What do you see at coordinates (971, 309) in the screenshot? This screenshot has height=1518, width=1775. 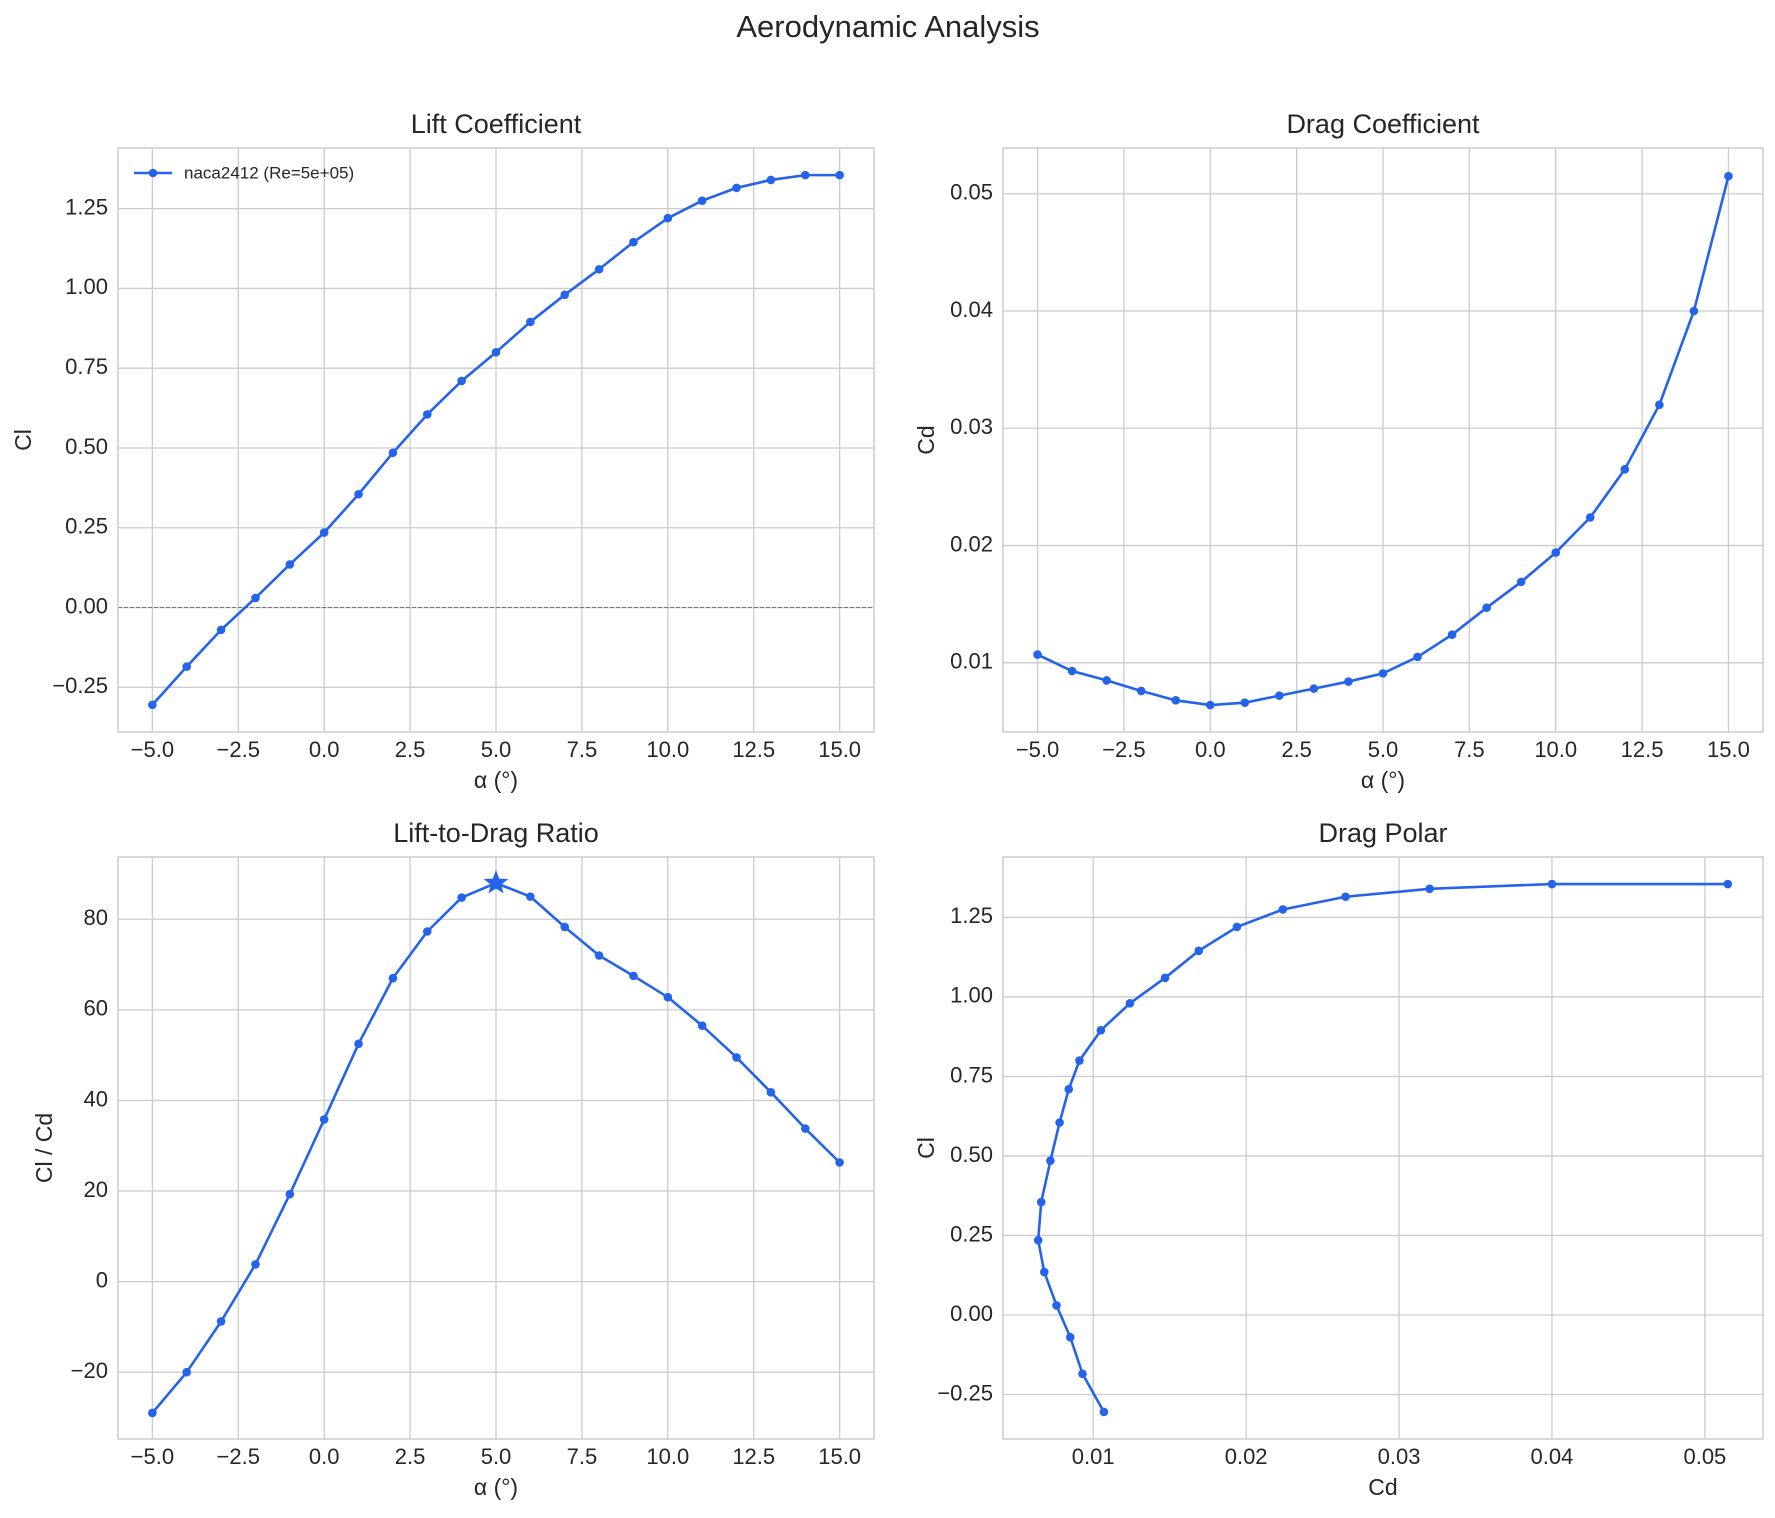 I see `y-tick-label: 0.04` at bounding box center [971, 309].